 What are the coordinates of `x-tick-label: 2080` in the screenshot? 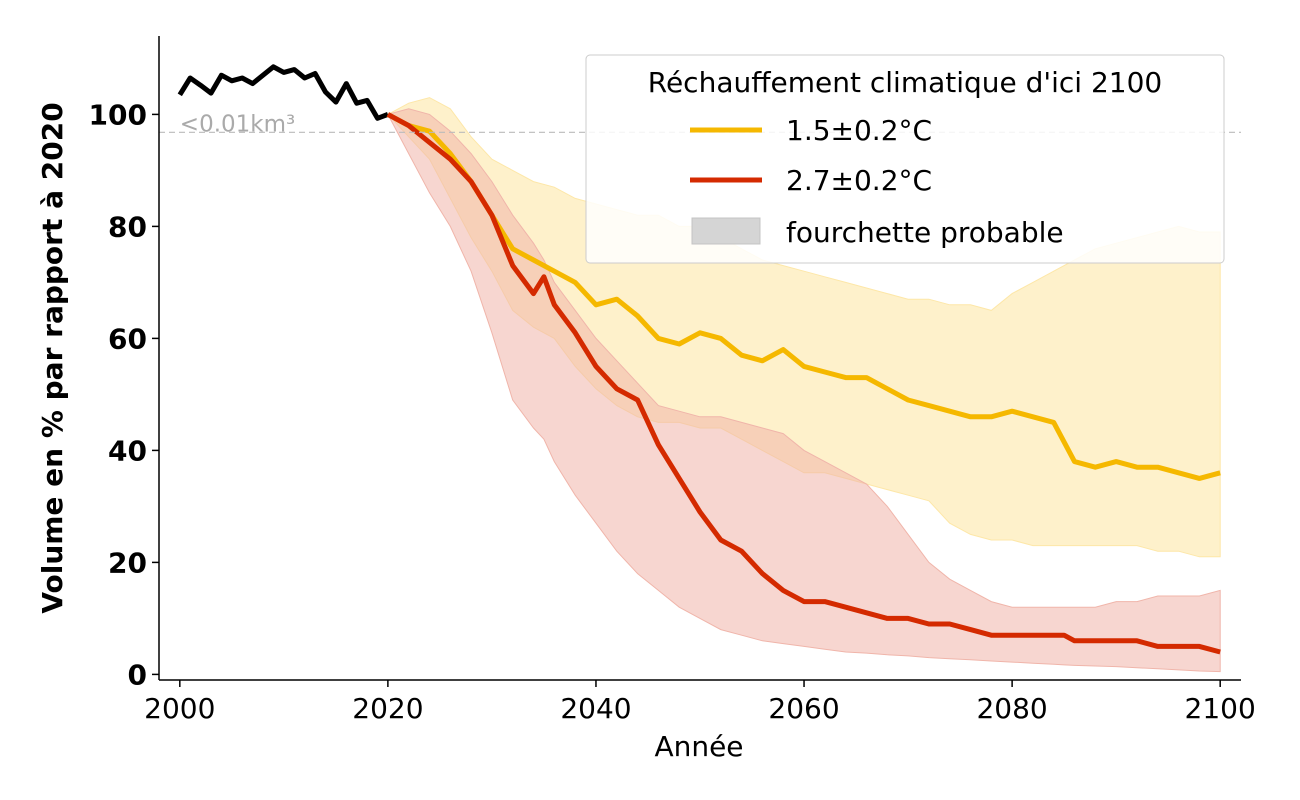 It's located at (1011, 708).